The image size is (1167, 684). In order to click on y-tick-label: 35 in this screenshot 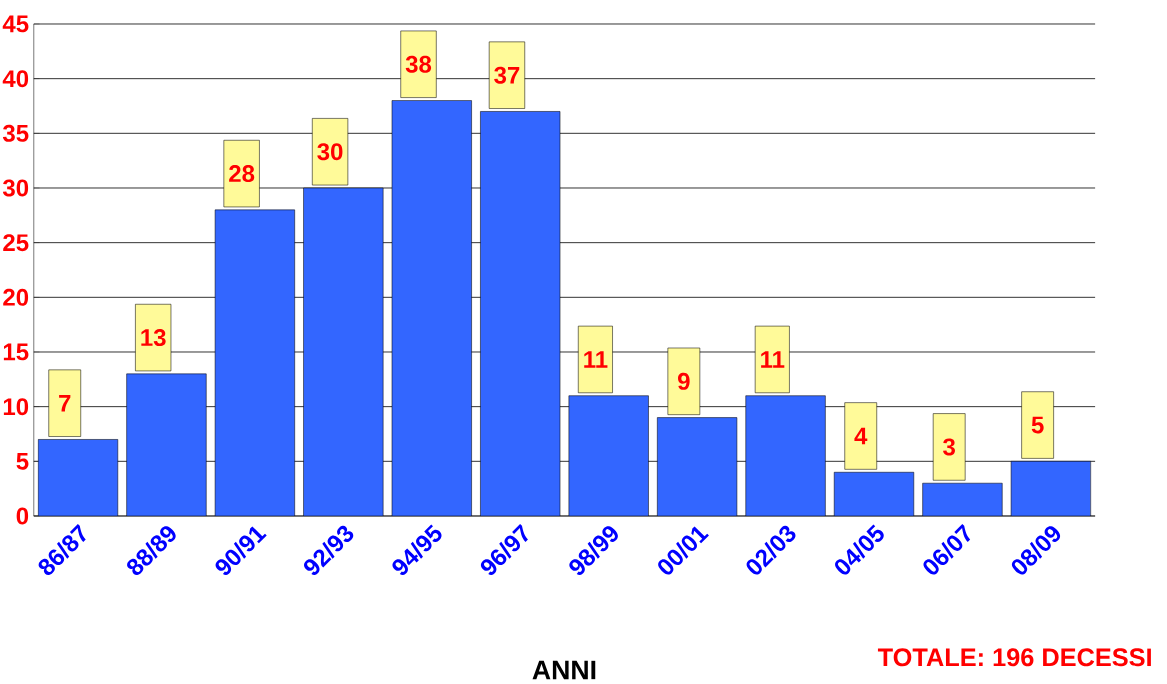, I will do `click(15, 133)`.